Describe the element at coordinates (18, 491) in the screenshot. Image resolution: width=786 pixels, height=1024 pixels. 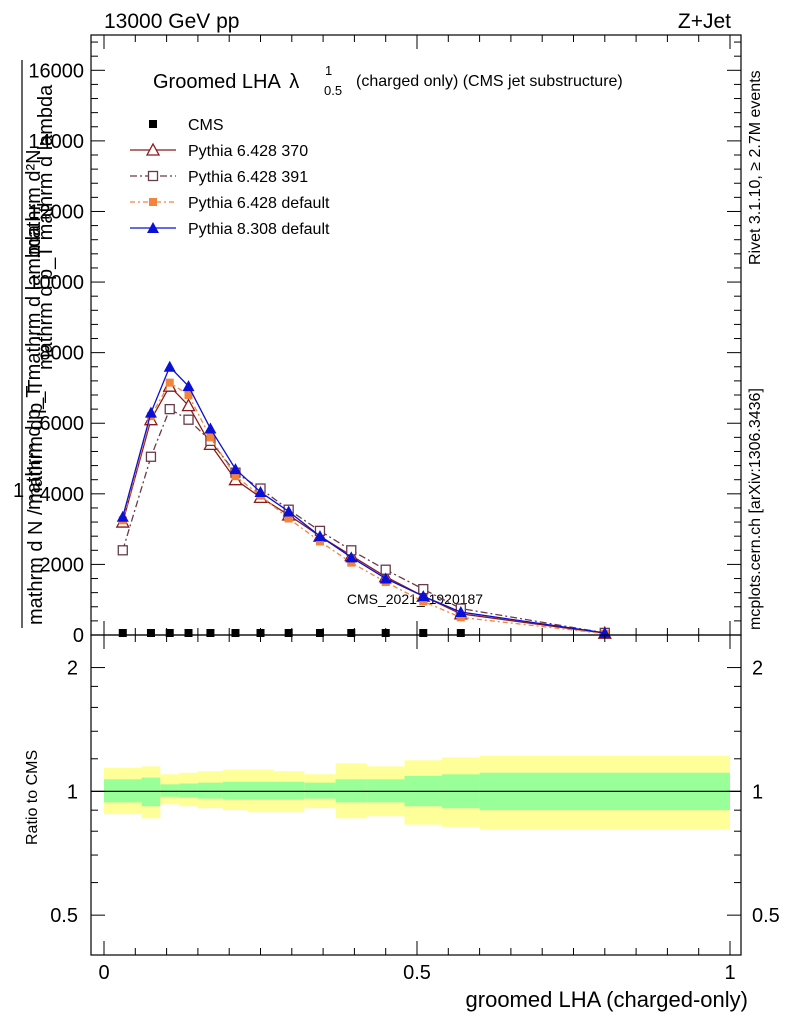
I see `ylabel-num: 1` at that location.